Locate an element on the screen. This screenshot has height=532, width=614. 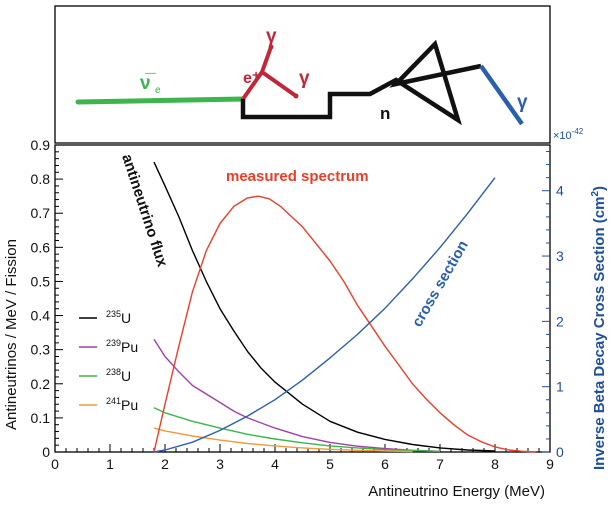
x-tick-label: 2 is located at coordinates (165, 464).